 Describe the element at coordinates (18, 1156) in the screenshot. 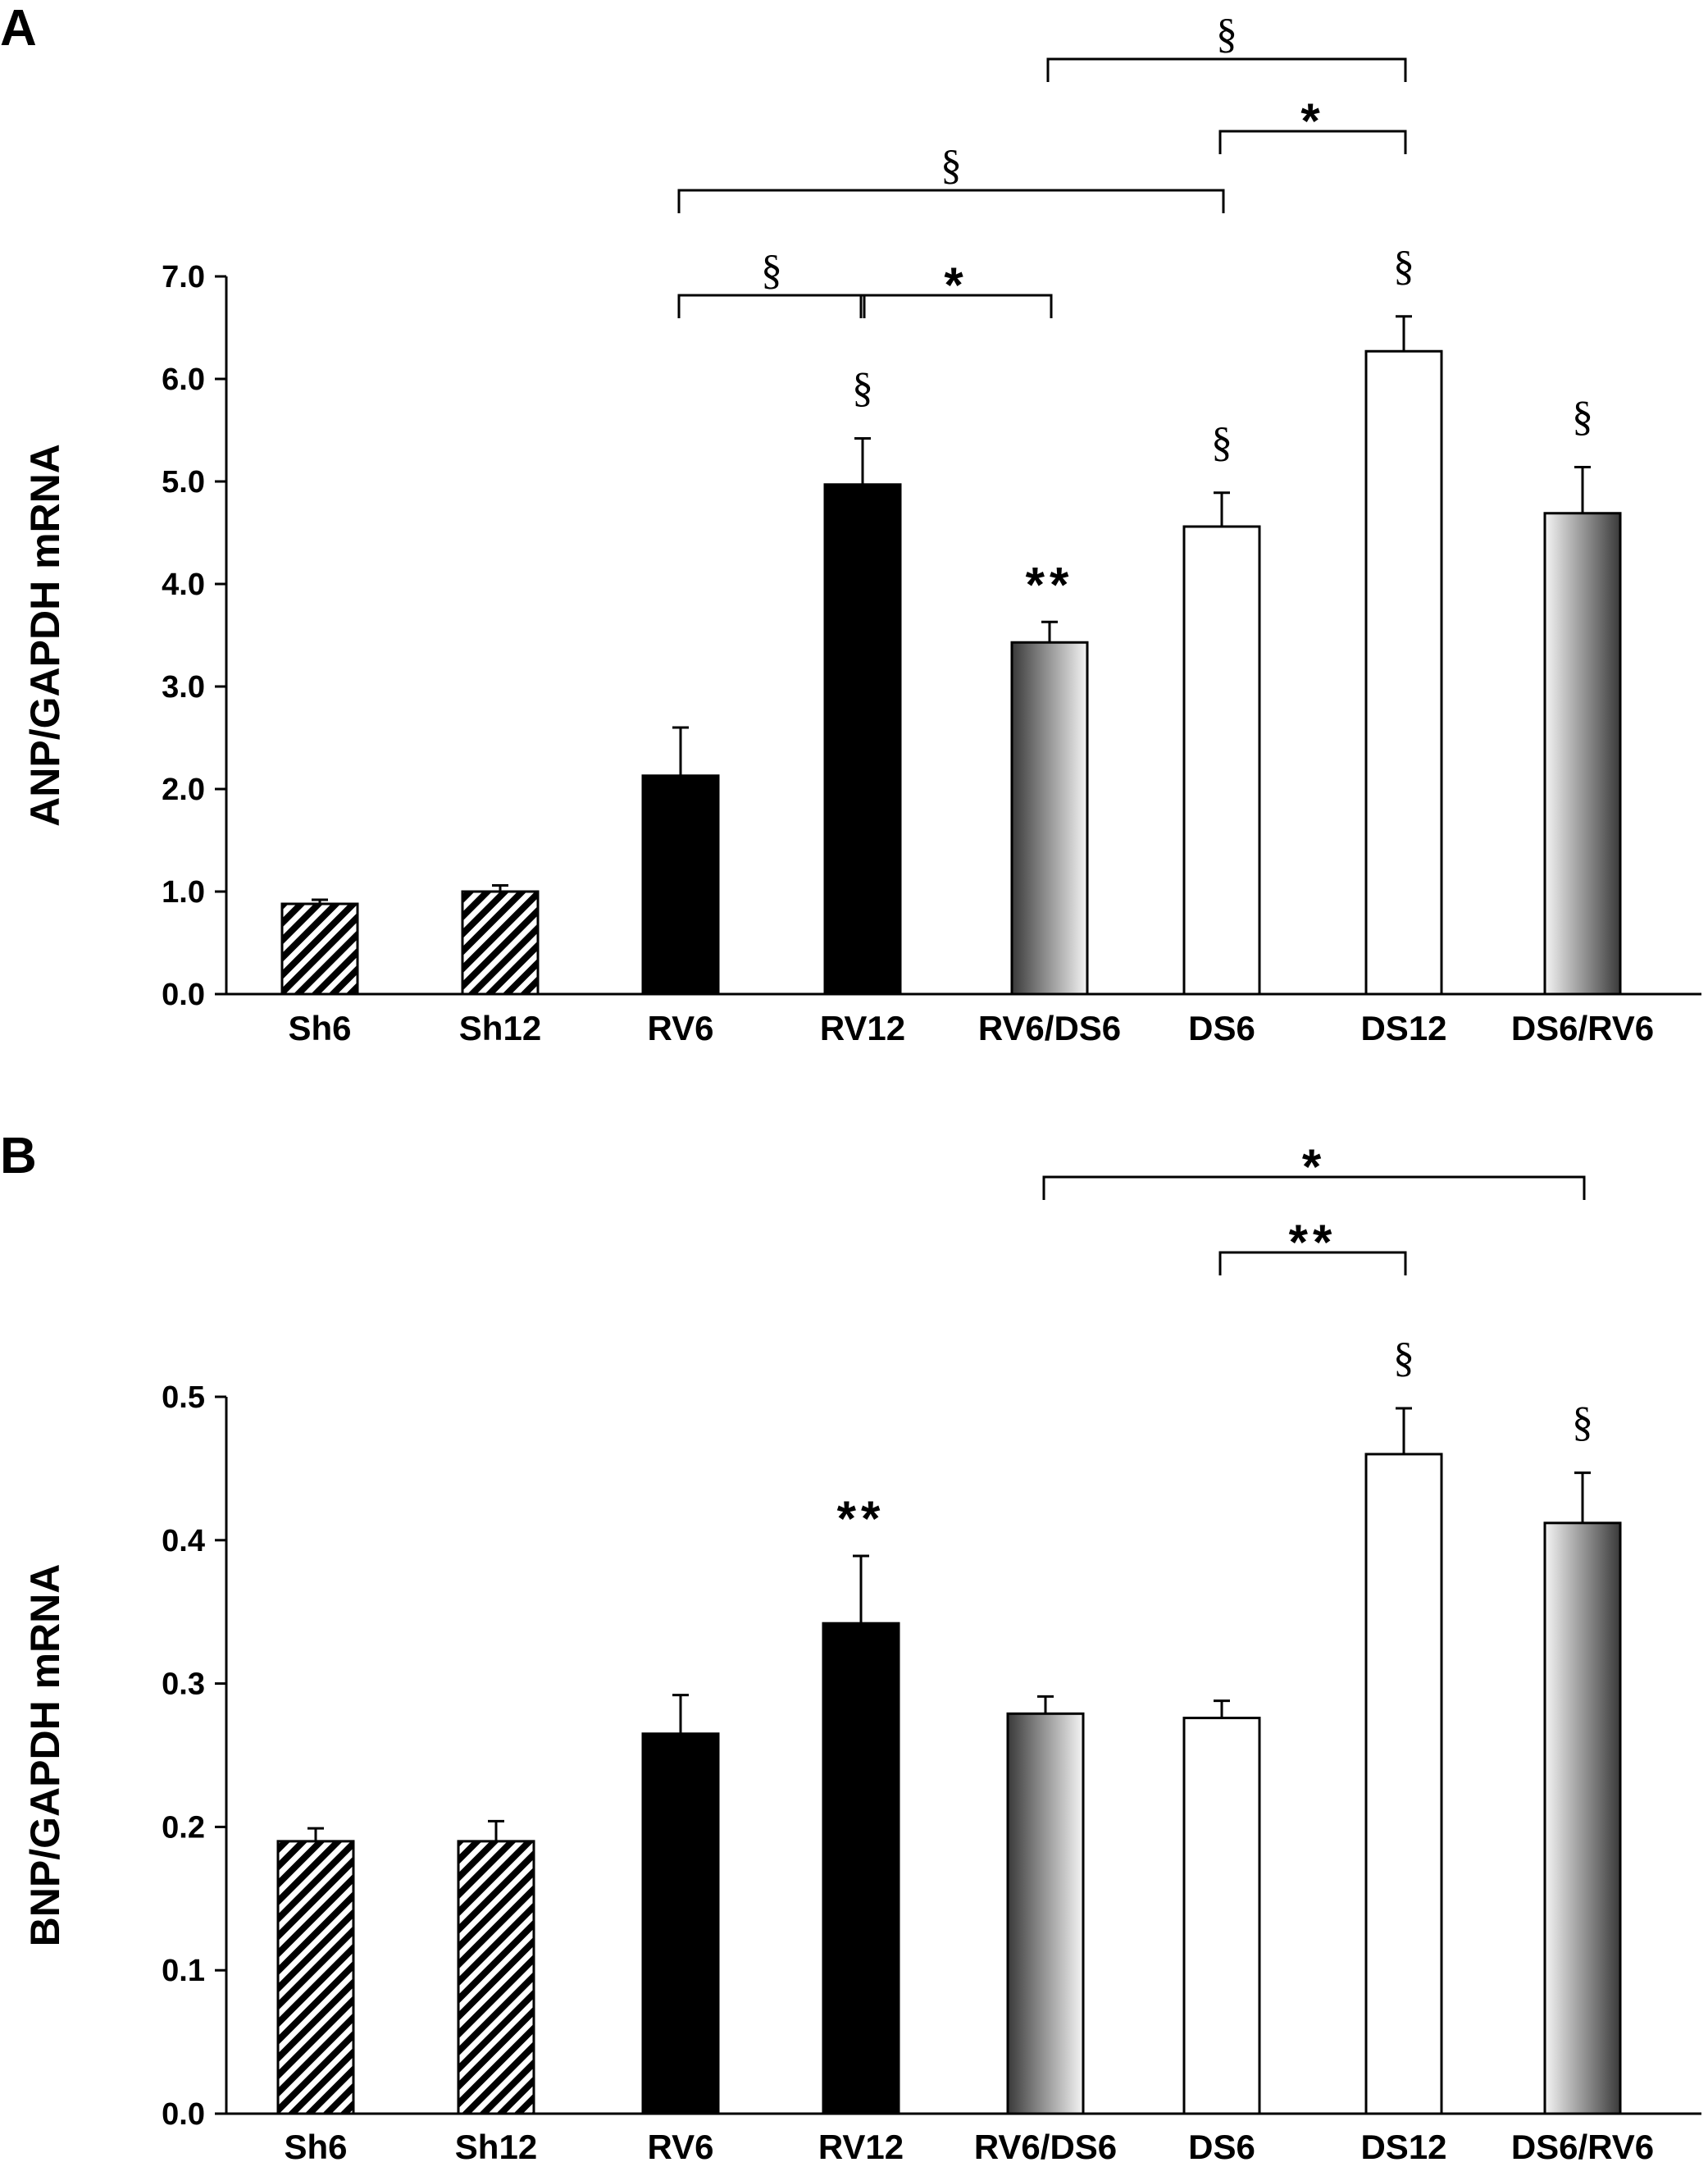

I see `panel-letter: B` at that location.